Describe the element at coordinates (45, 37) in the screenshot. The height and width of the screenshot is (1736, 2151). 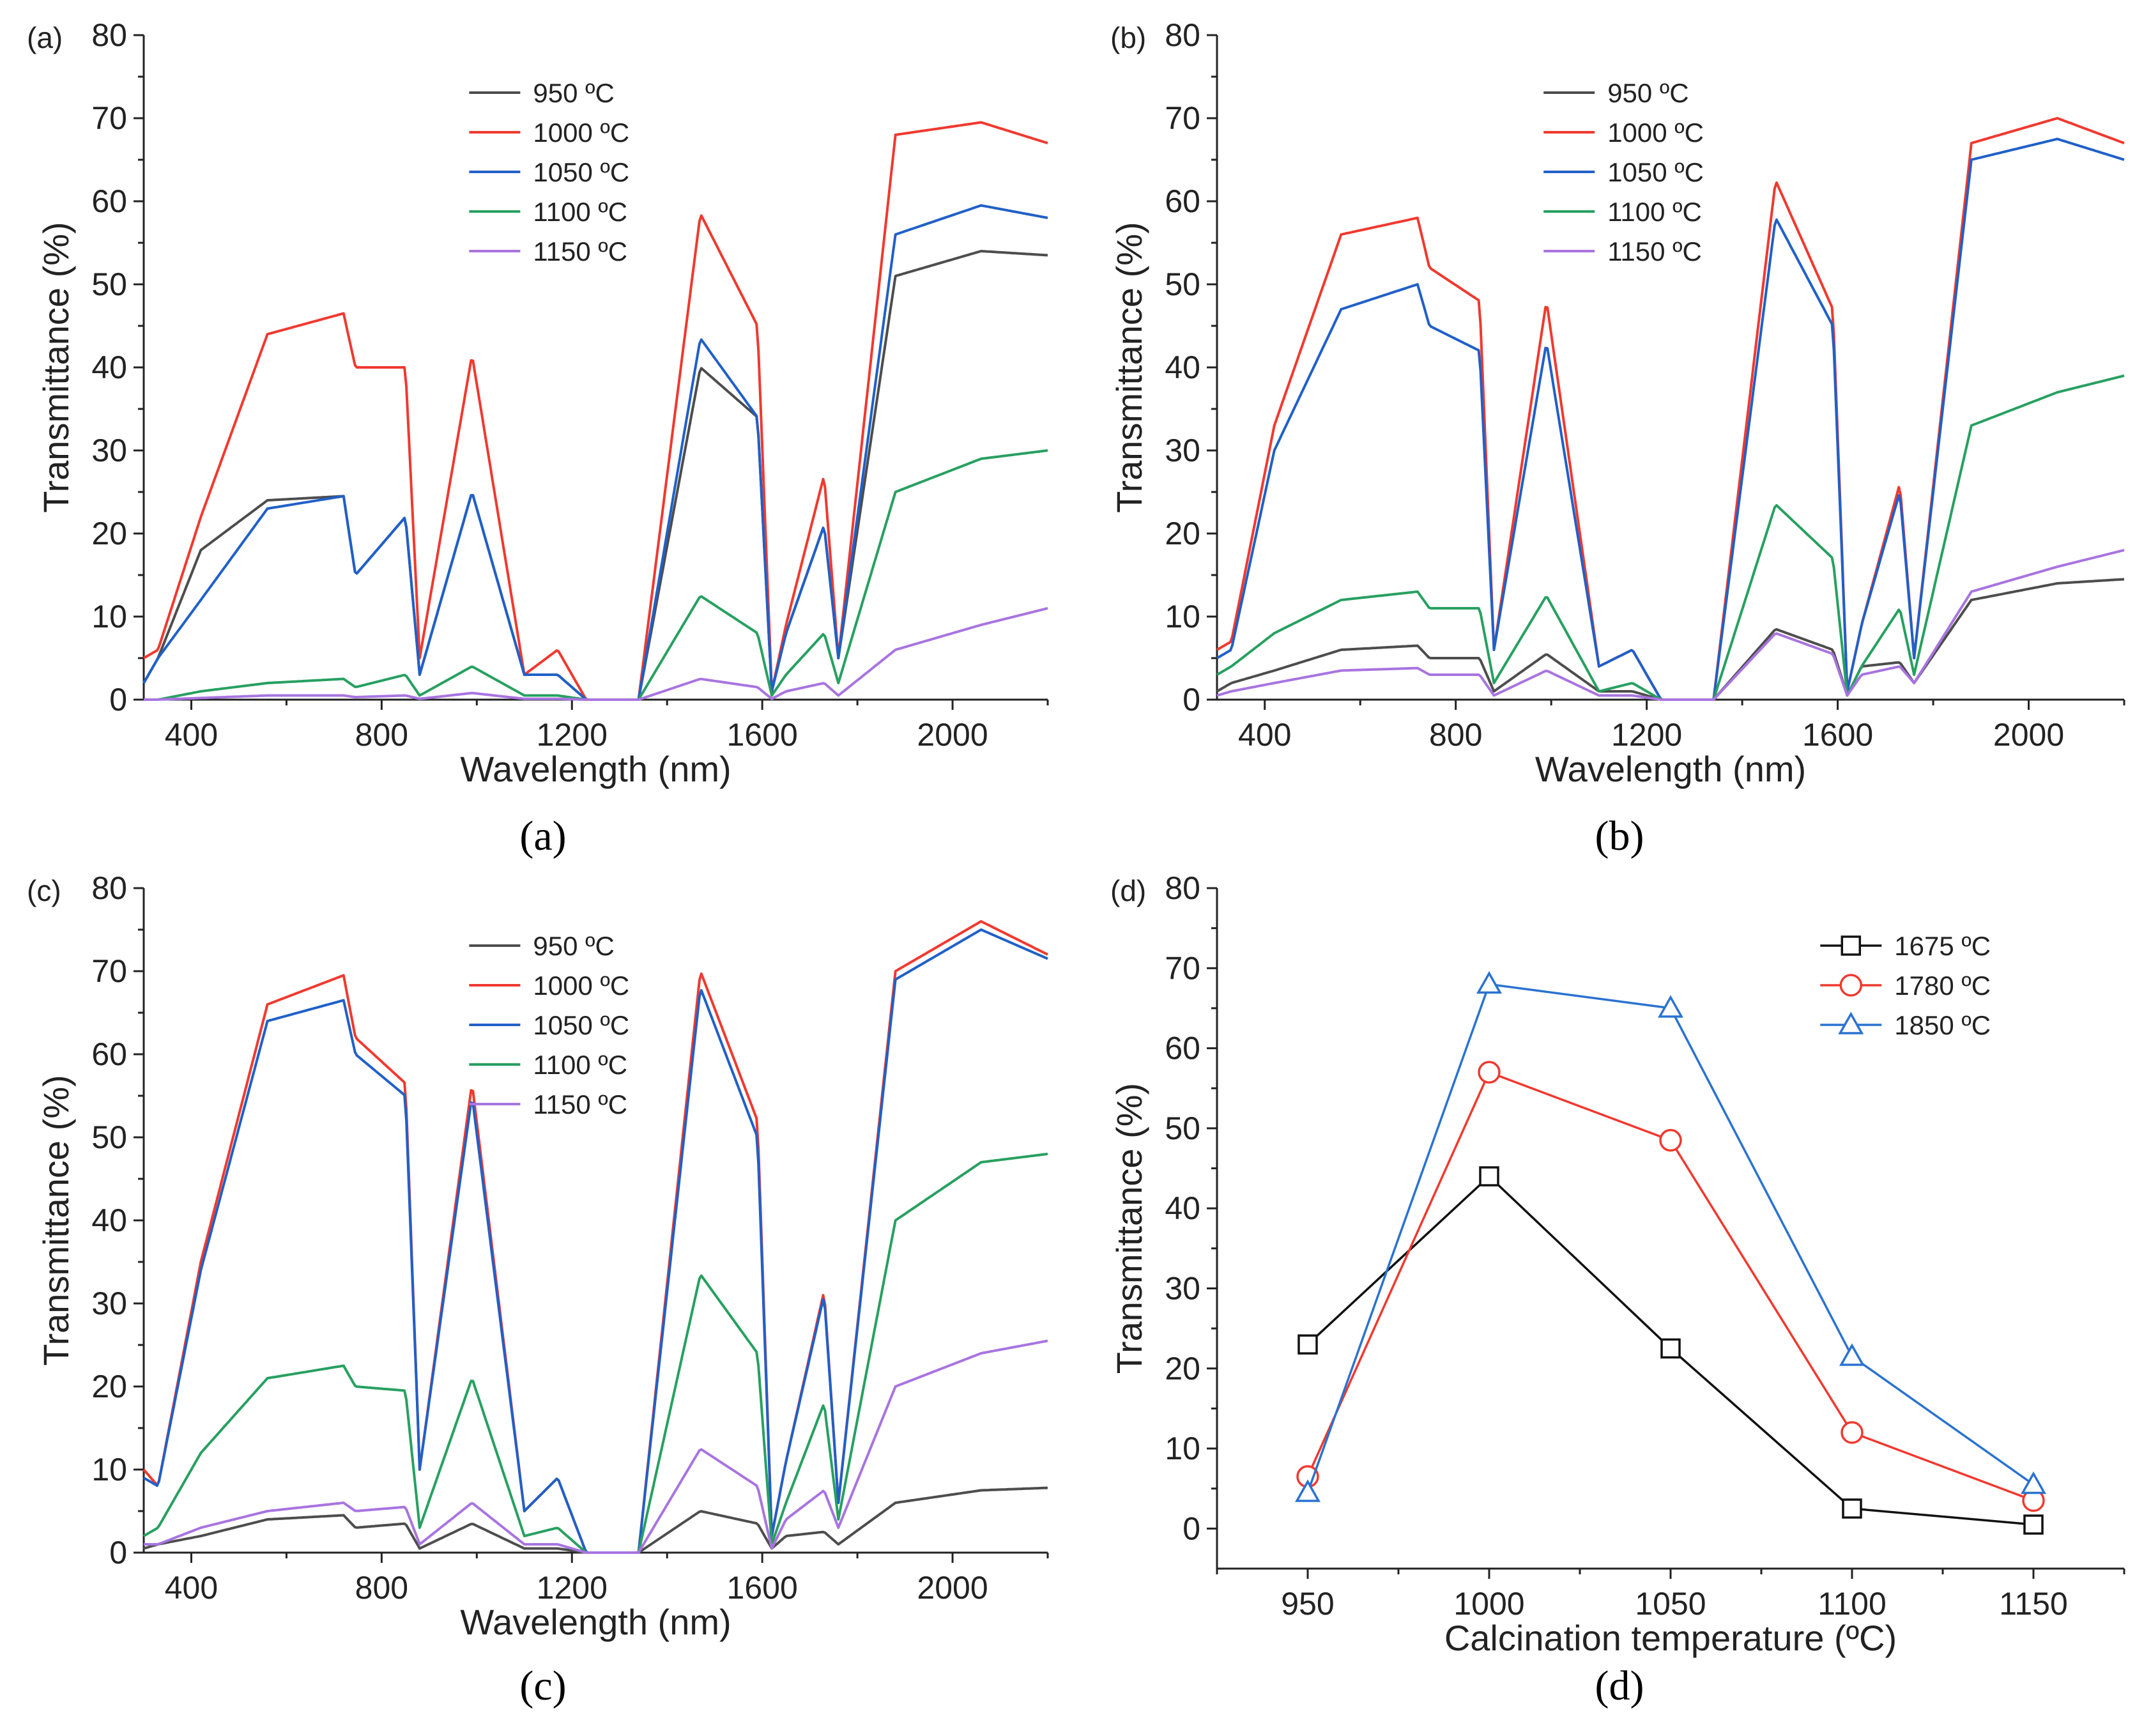
I see `panel-corner-label: (a)` at that location.